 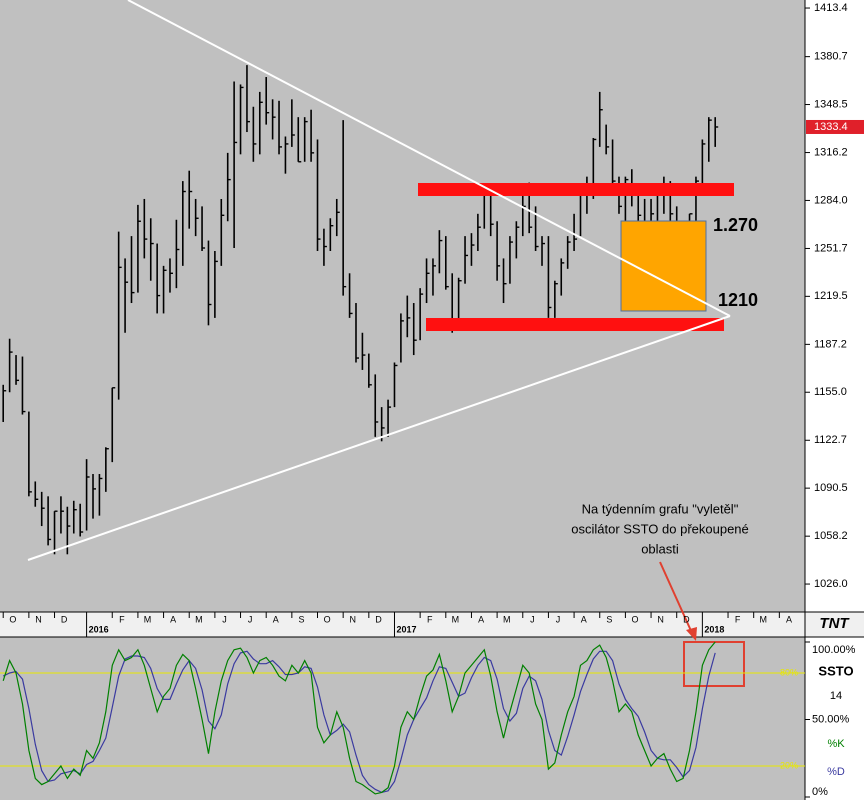 What do you see at coordinates (831, 536) in the screenshot?
I see `y-tick-label: 1058.2` at bounding box center [831, 536].